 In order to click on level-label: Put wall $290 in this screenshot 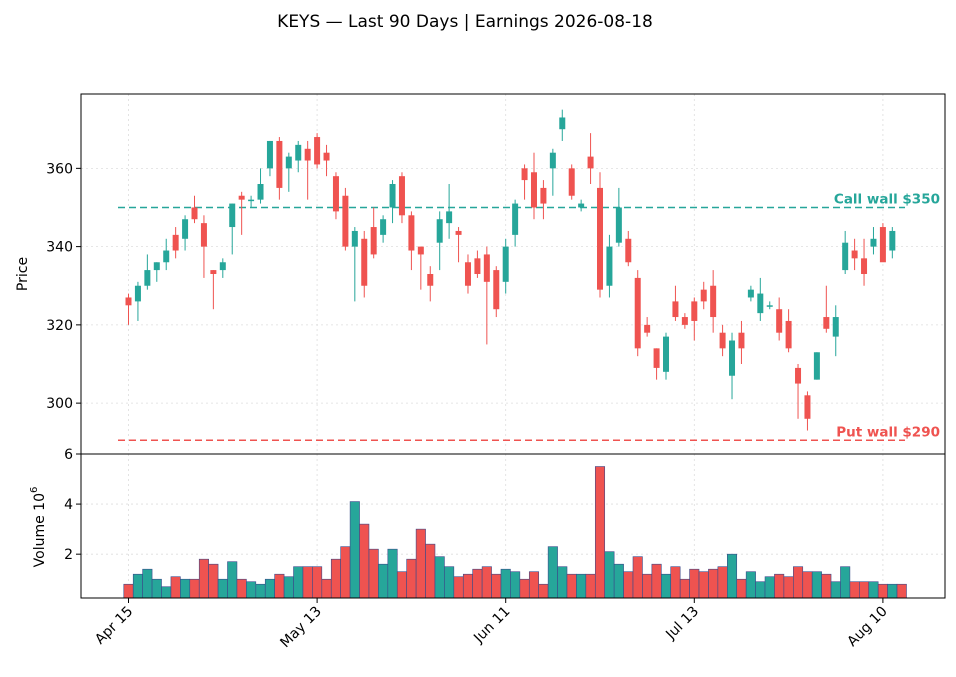, I will do `click(888, 432)`.